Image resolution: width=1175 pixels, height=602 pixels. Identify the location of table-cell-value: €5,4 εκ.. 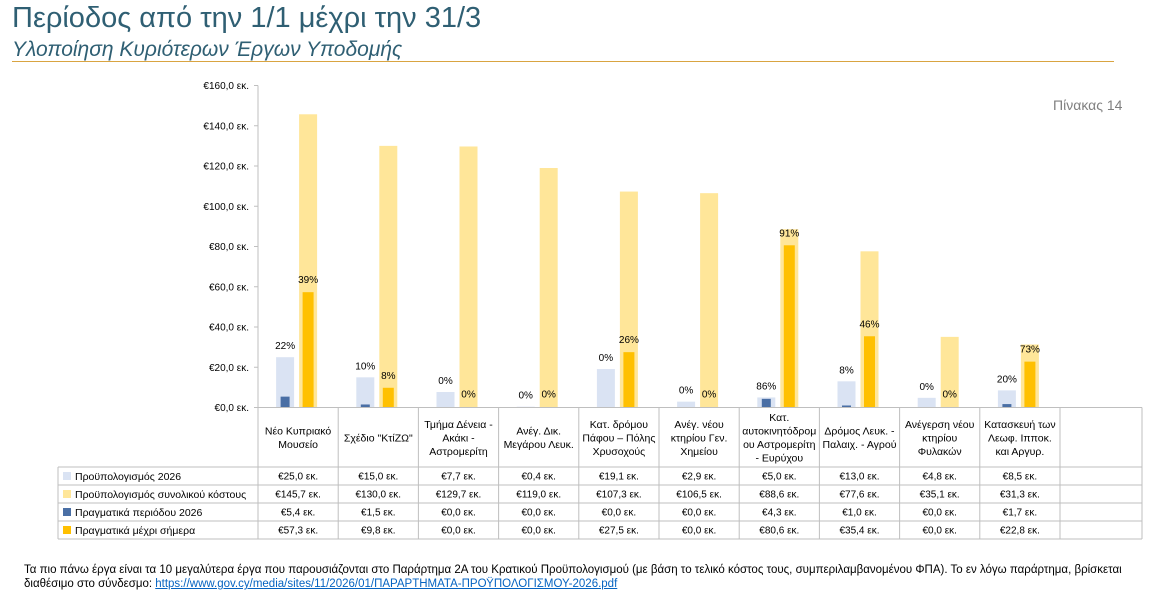
(298, 513).